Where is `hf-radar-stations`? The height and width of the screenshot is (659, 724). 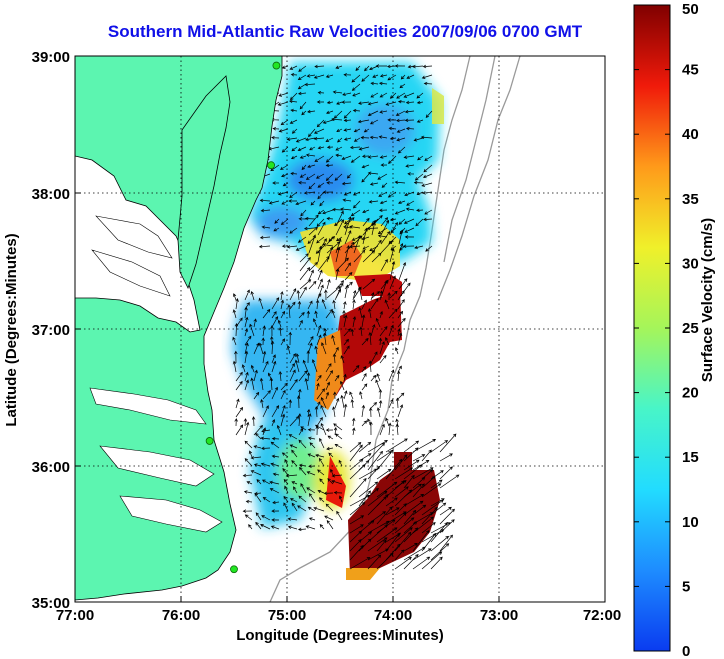 hf-radar-stations is located at coordinates (243, 317).